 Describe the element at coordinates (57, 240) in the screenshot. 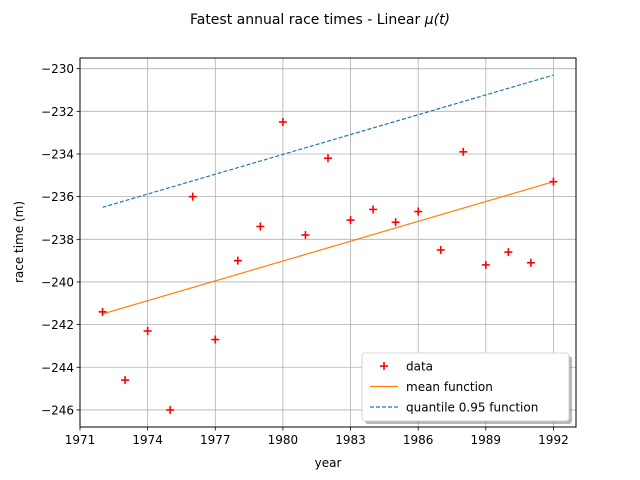

I see `y-tick-label: −238` at that location.